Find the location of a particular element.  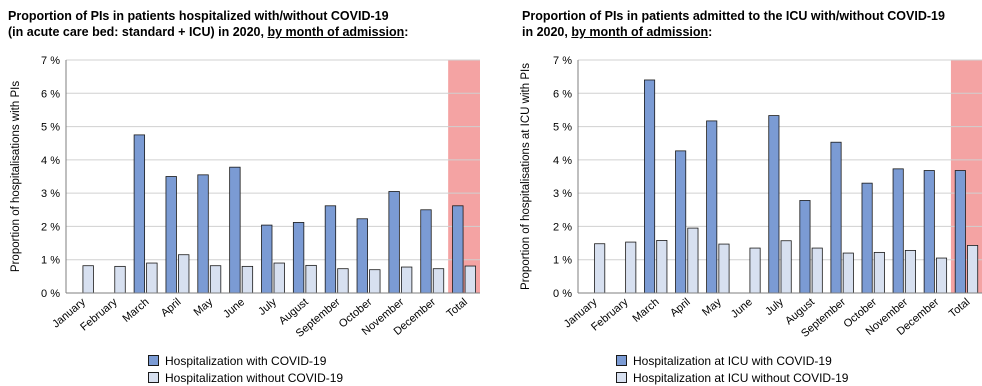

chart1-xtick-label: April is located at coordinates (171, 307).